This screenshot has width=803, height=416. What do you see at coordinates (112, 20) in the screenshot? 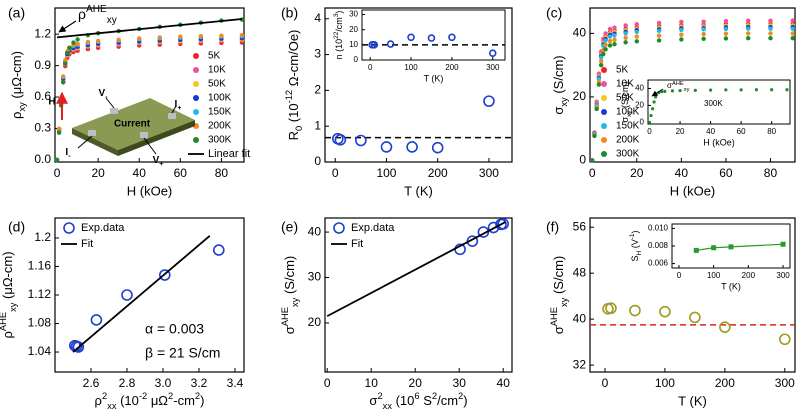
I see `text-part: xy` at bounding box center [112, 20].